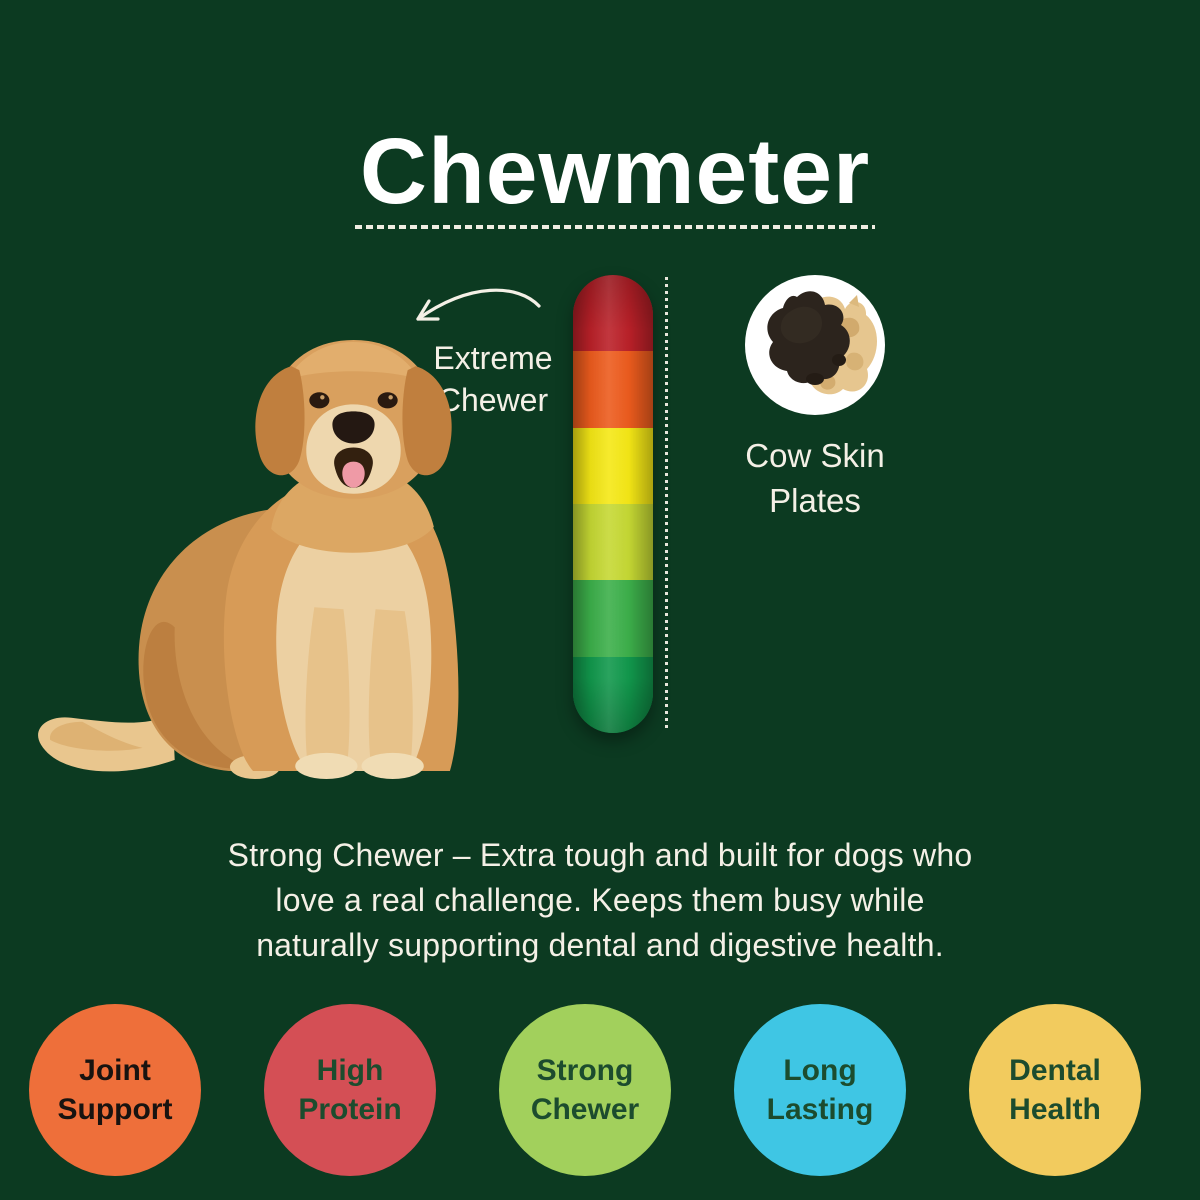  I want to click on chew-level-label: Extreme Chewer, so click(493, 379).